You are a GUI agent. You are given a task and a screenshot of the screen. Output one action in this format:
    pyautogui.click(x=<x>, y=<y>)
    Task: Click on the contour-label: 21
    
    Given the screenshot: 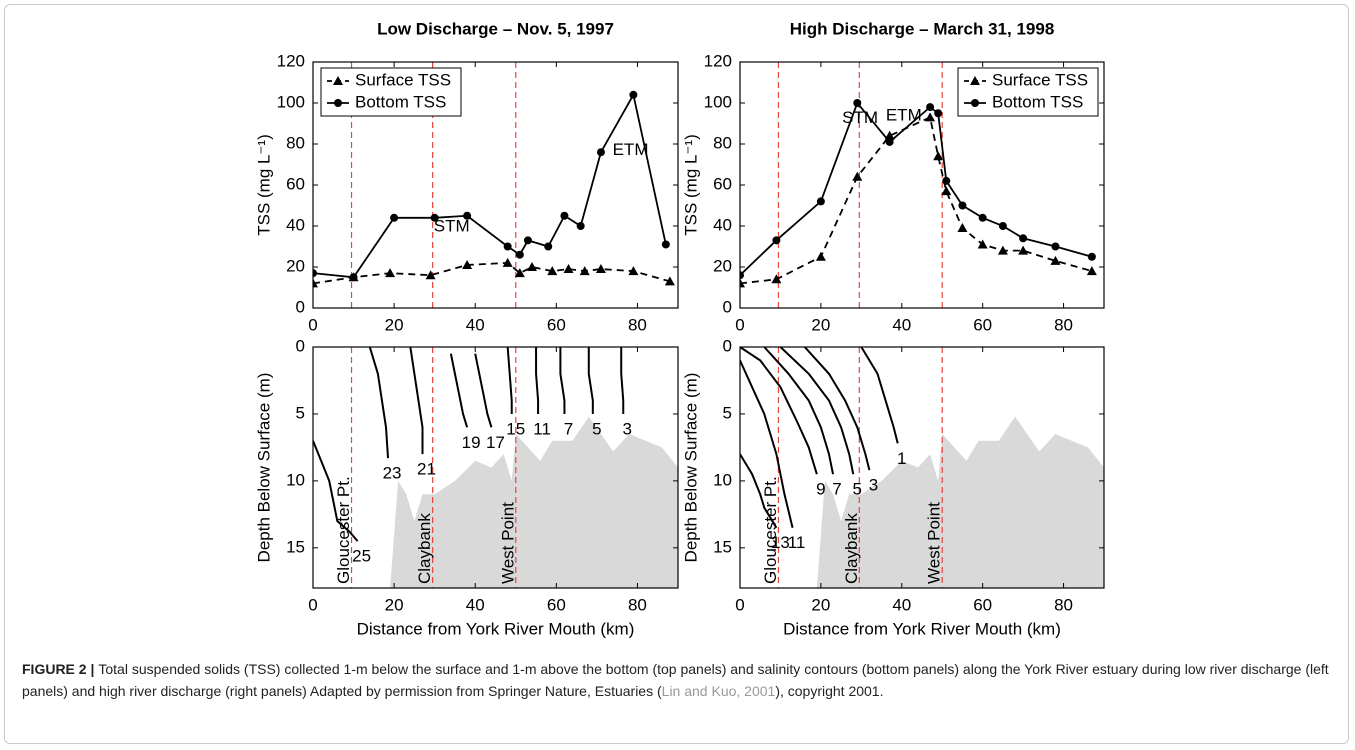 What is the action you would take?
    pyautogui.click(x=426, y=469)
    